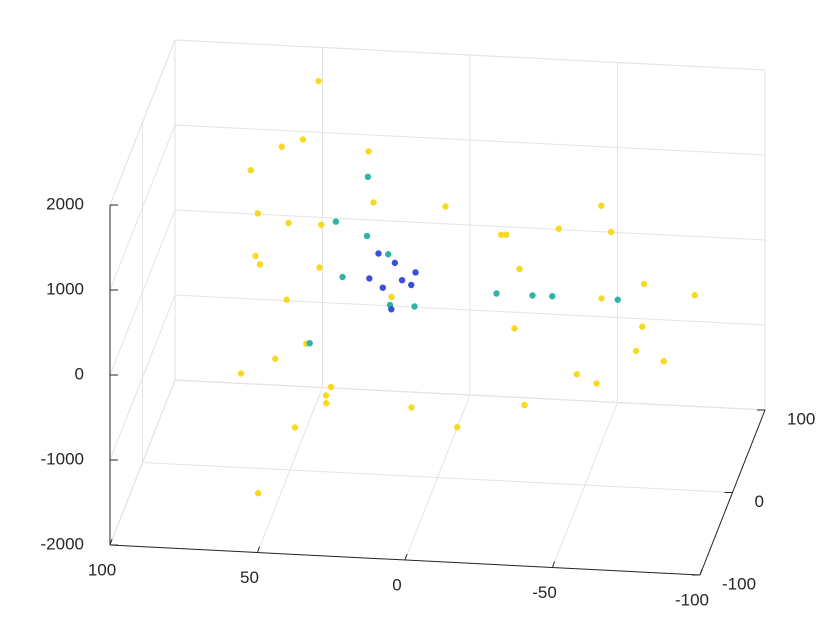 This screenshot has height=635, width=840. What do you see at coordinates (396, 584) in the screenshot?
I see `x-tick-label: 0` at bounding box center [396, 584].